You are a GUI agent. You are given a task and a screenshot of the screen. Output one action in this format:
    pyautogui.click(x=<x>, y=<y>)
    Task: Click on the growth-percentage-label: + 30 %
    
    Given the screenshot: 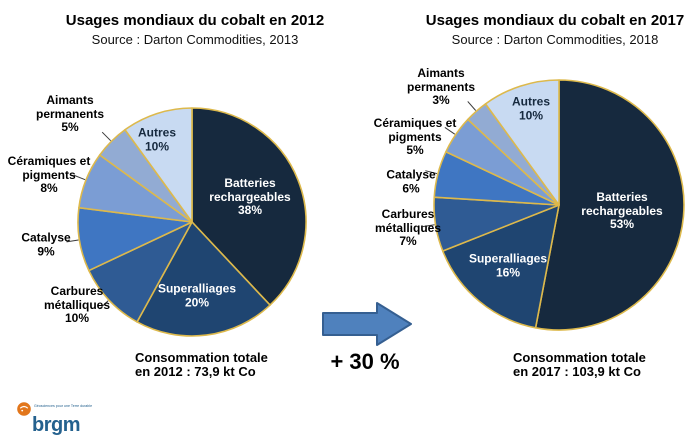 What is the action you would take?
    pyautogui.click(x=365, y=361)
    